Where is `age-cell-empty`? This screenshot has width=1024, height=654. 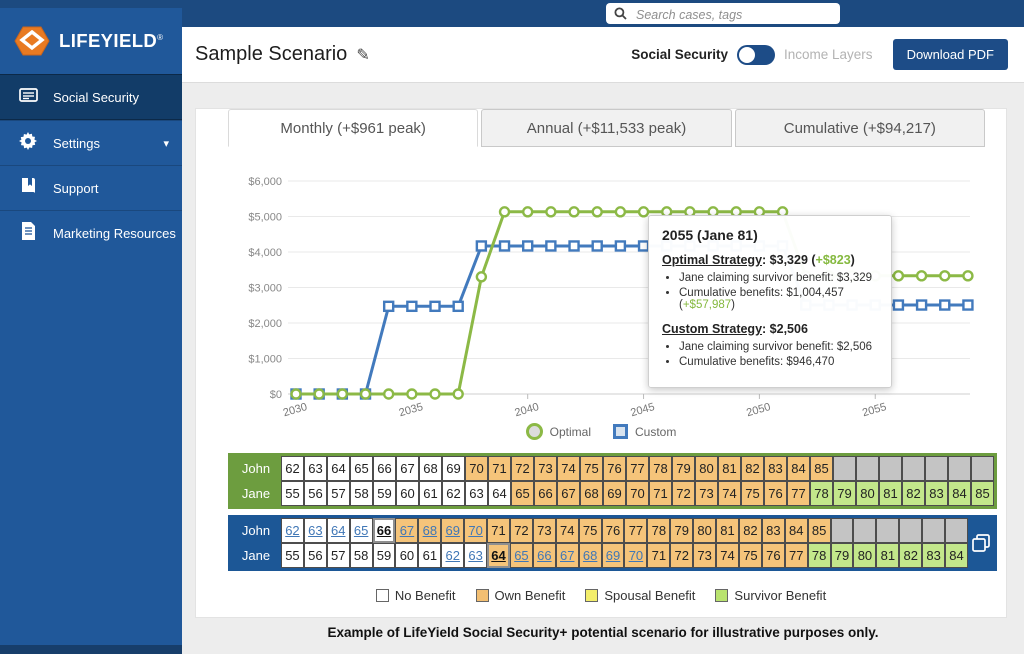
age-cell-empty is located at coordinates (982, 468).